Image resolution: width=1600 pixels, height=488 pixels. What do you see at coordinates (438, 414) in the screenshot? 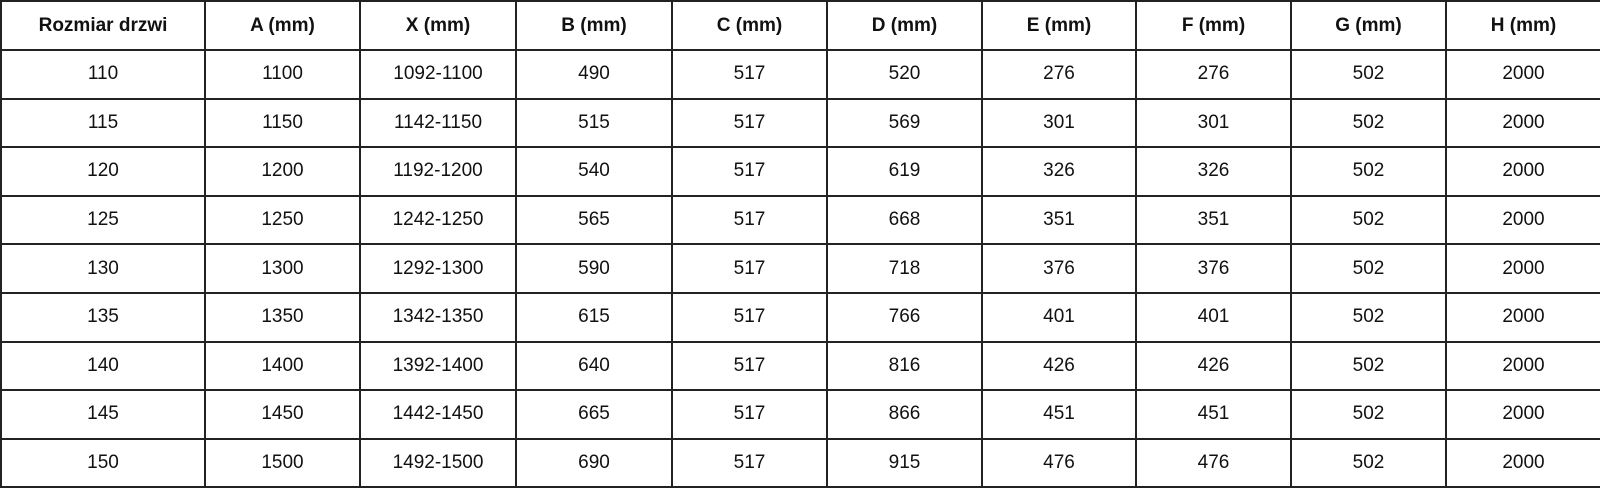
I see `table-cell: 1442-1450` at bounding box center [438, 414].